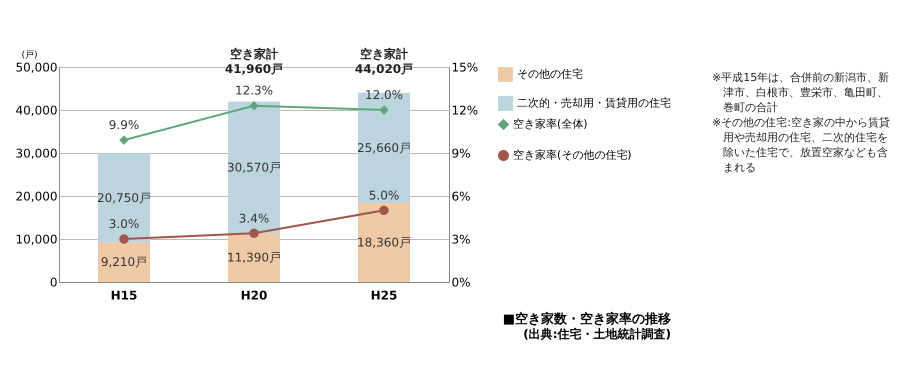  Describe the element at coordinates (124, 224) in the screenshot. I see `data-label: 3.0%` at that location.